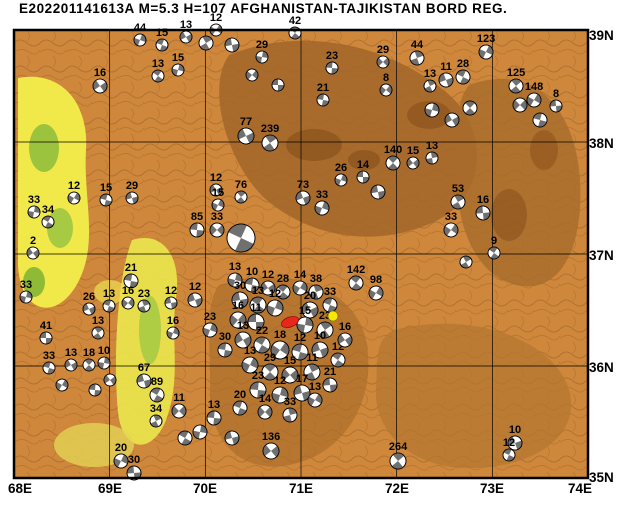 Image resolution: width=617 pixels, height=509 pixels. Describe the element at coordinates (494, 247) in the screenshot. I see `focal-mechanism: 9` at that location.